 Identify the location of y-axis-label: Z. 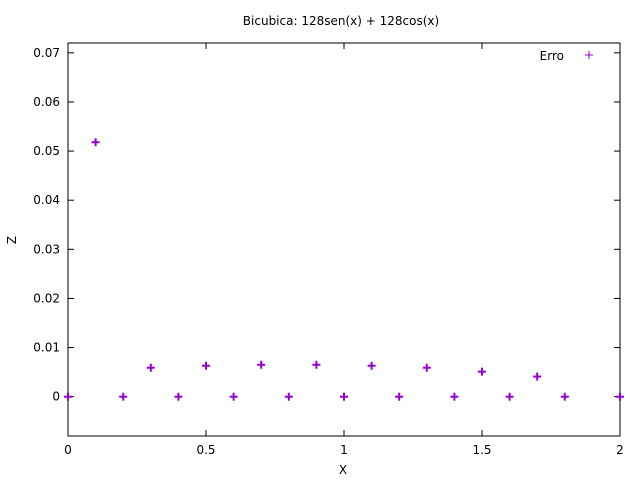
(12, 240).